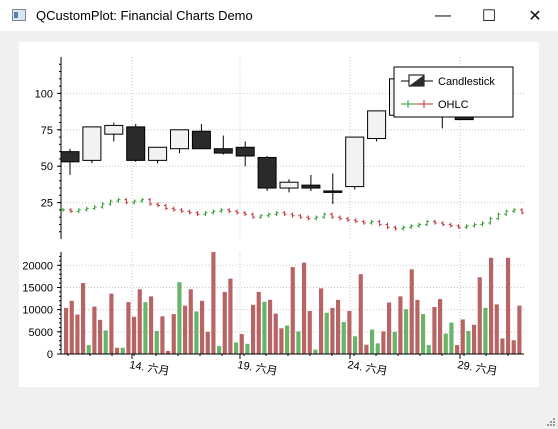 The height and width of the screenshot is (429, 558). Describe the element at coordinates (47, 167) in the screenshot. I see `y-tick-label: 50` at that location.